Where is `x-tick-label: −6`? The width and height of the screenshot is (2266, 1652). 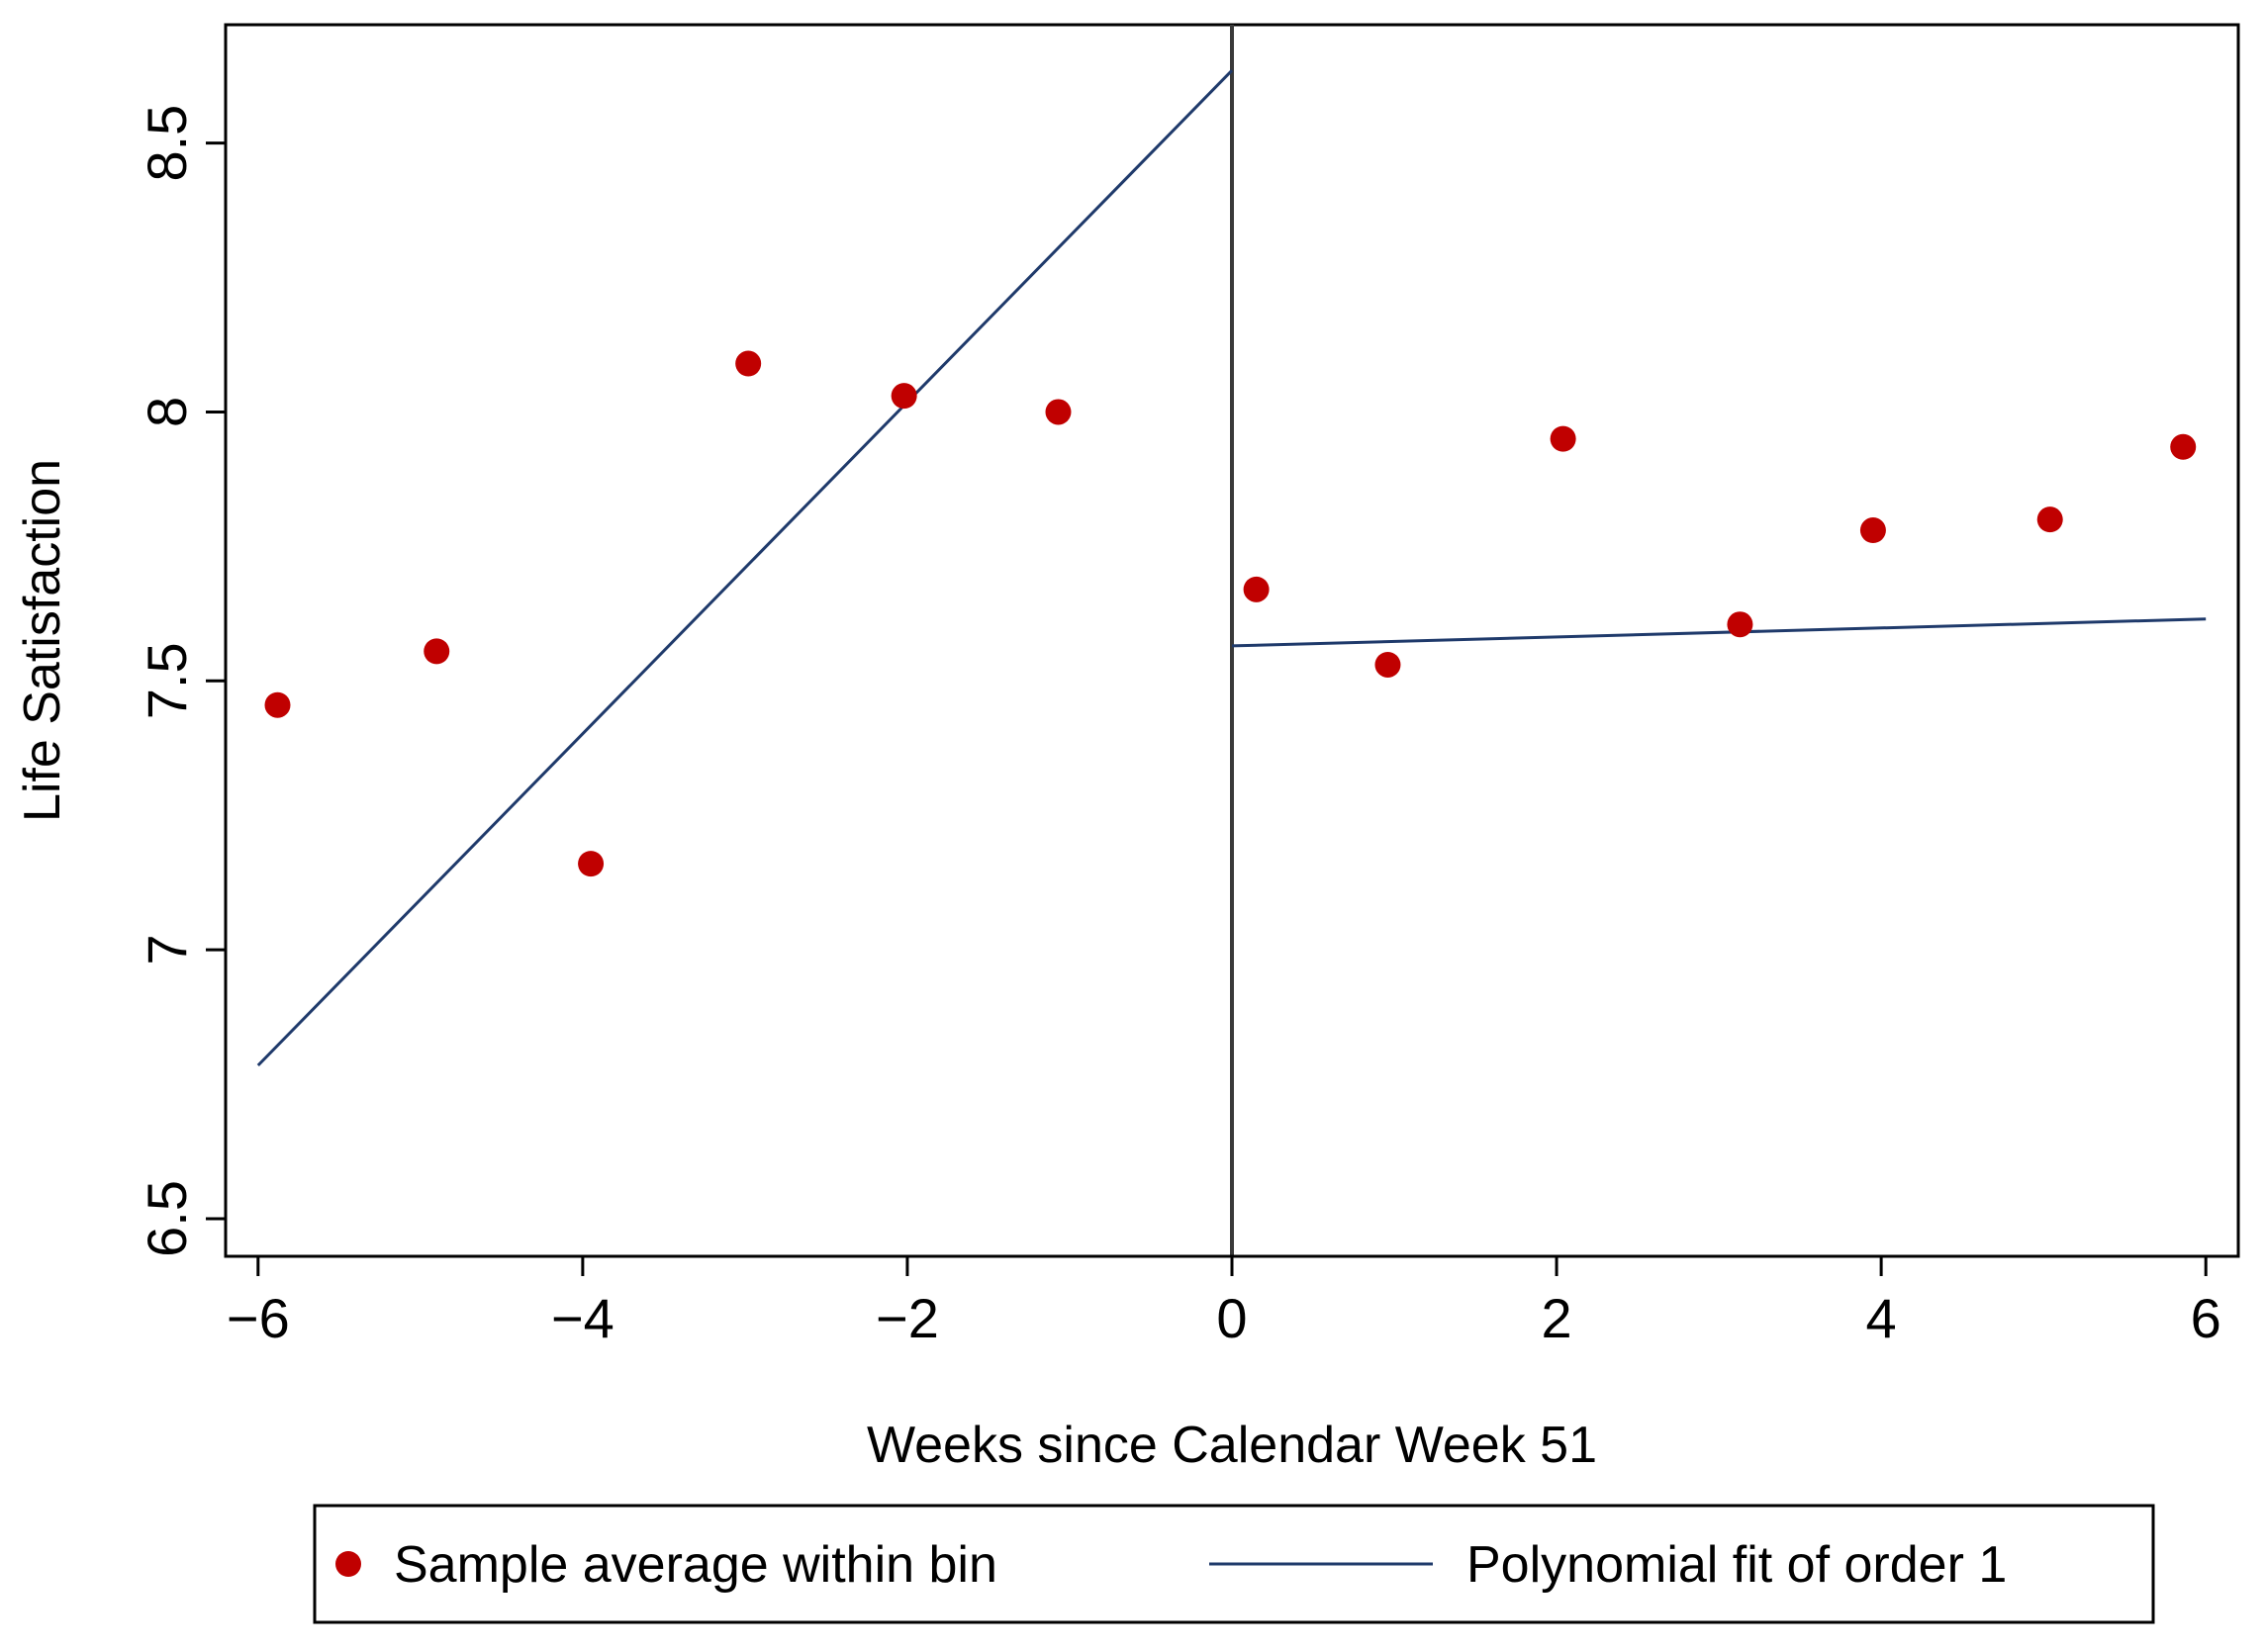 x-tick-label: −6 is located at coordinates (258, 1318).